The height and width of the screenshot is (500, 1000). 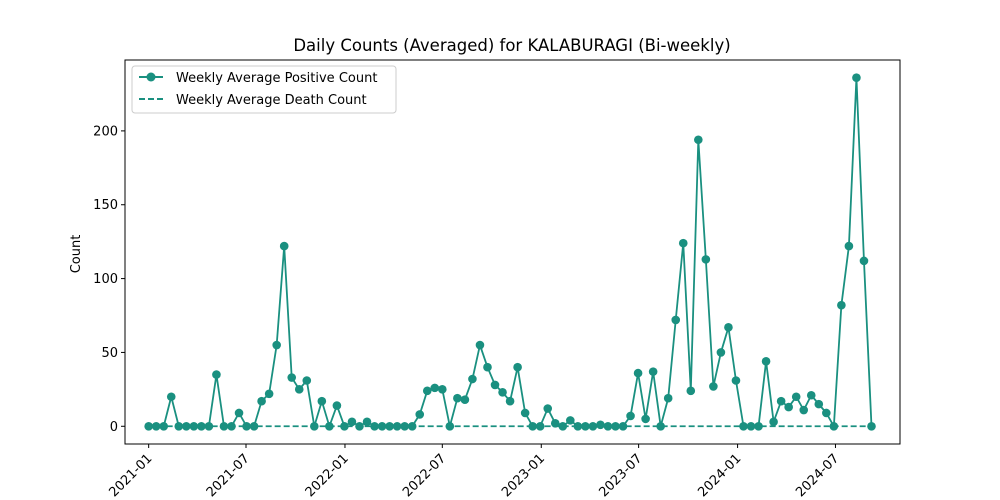 I want to click on x-tick-label: 2022-01, so click(x=327, y=475).